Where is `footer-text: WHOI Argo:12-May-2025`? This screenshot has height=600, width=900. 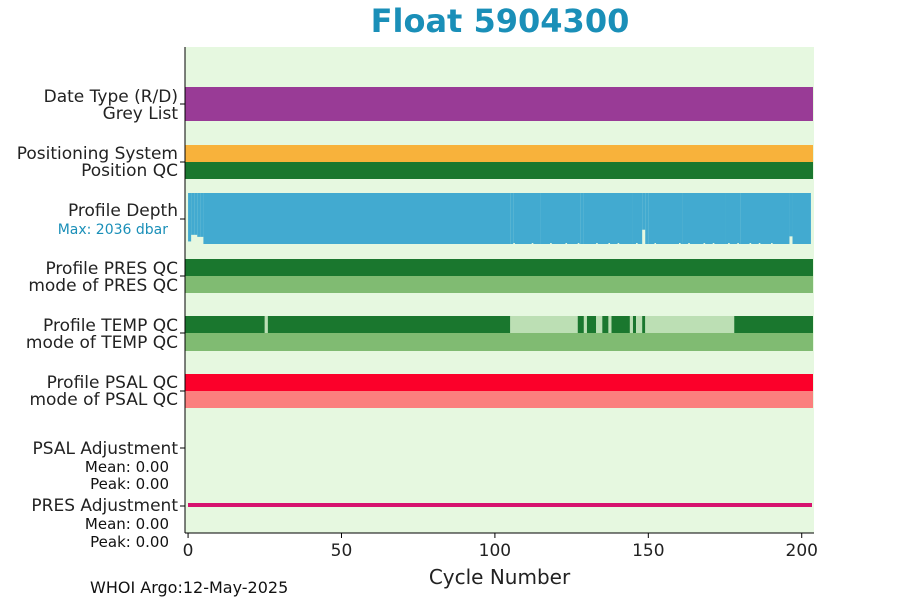 footer-text: WHOI Argo:12-May-2025 is located at coordinates (189, 587).